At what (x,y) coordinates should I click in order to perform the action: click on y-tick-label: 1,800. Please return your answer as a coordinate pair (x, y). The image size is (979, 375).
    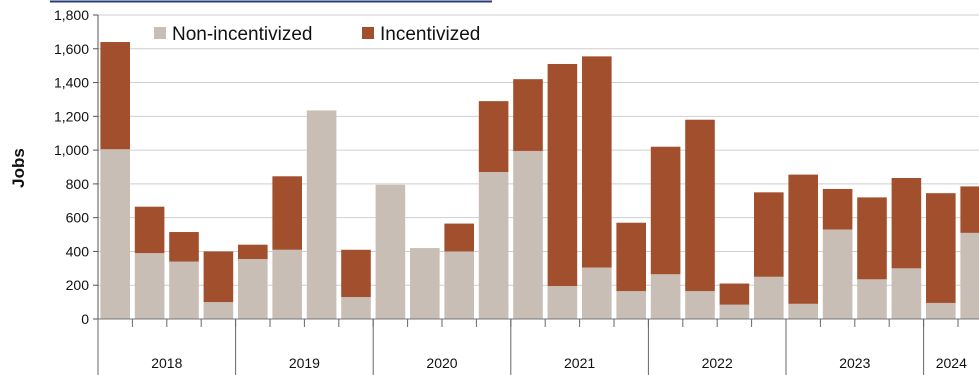
    Looking at the image, I should click on (71, 15).